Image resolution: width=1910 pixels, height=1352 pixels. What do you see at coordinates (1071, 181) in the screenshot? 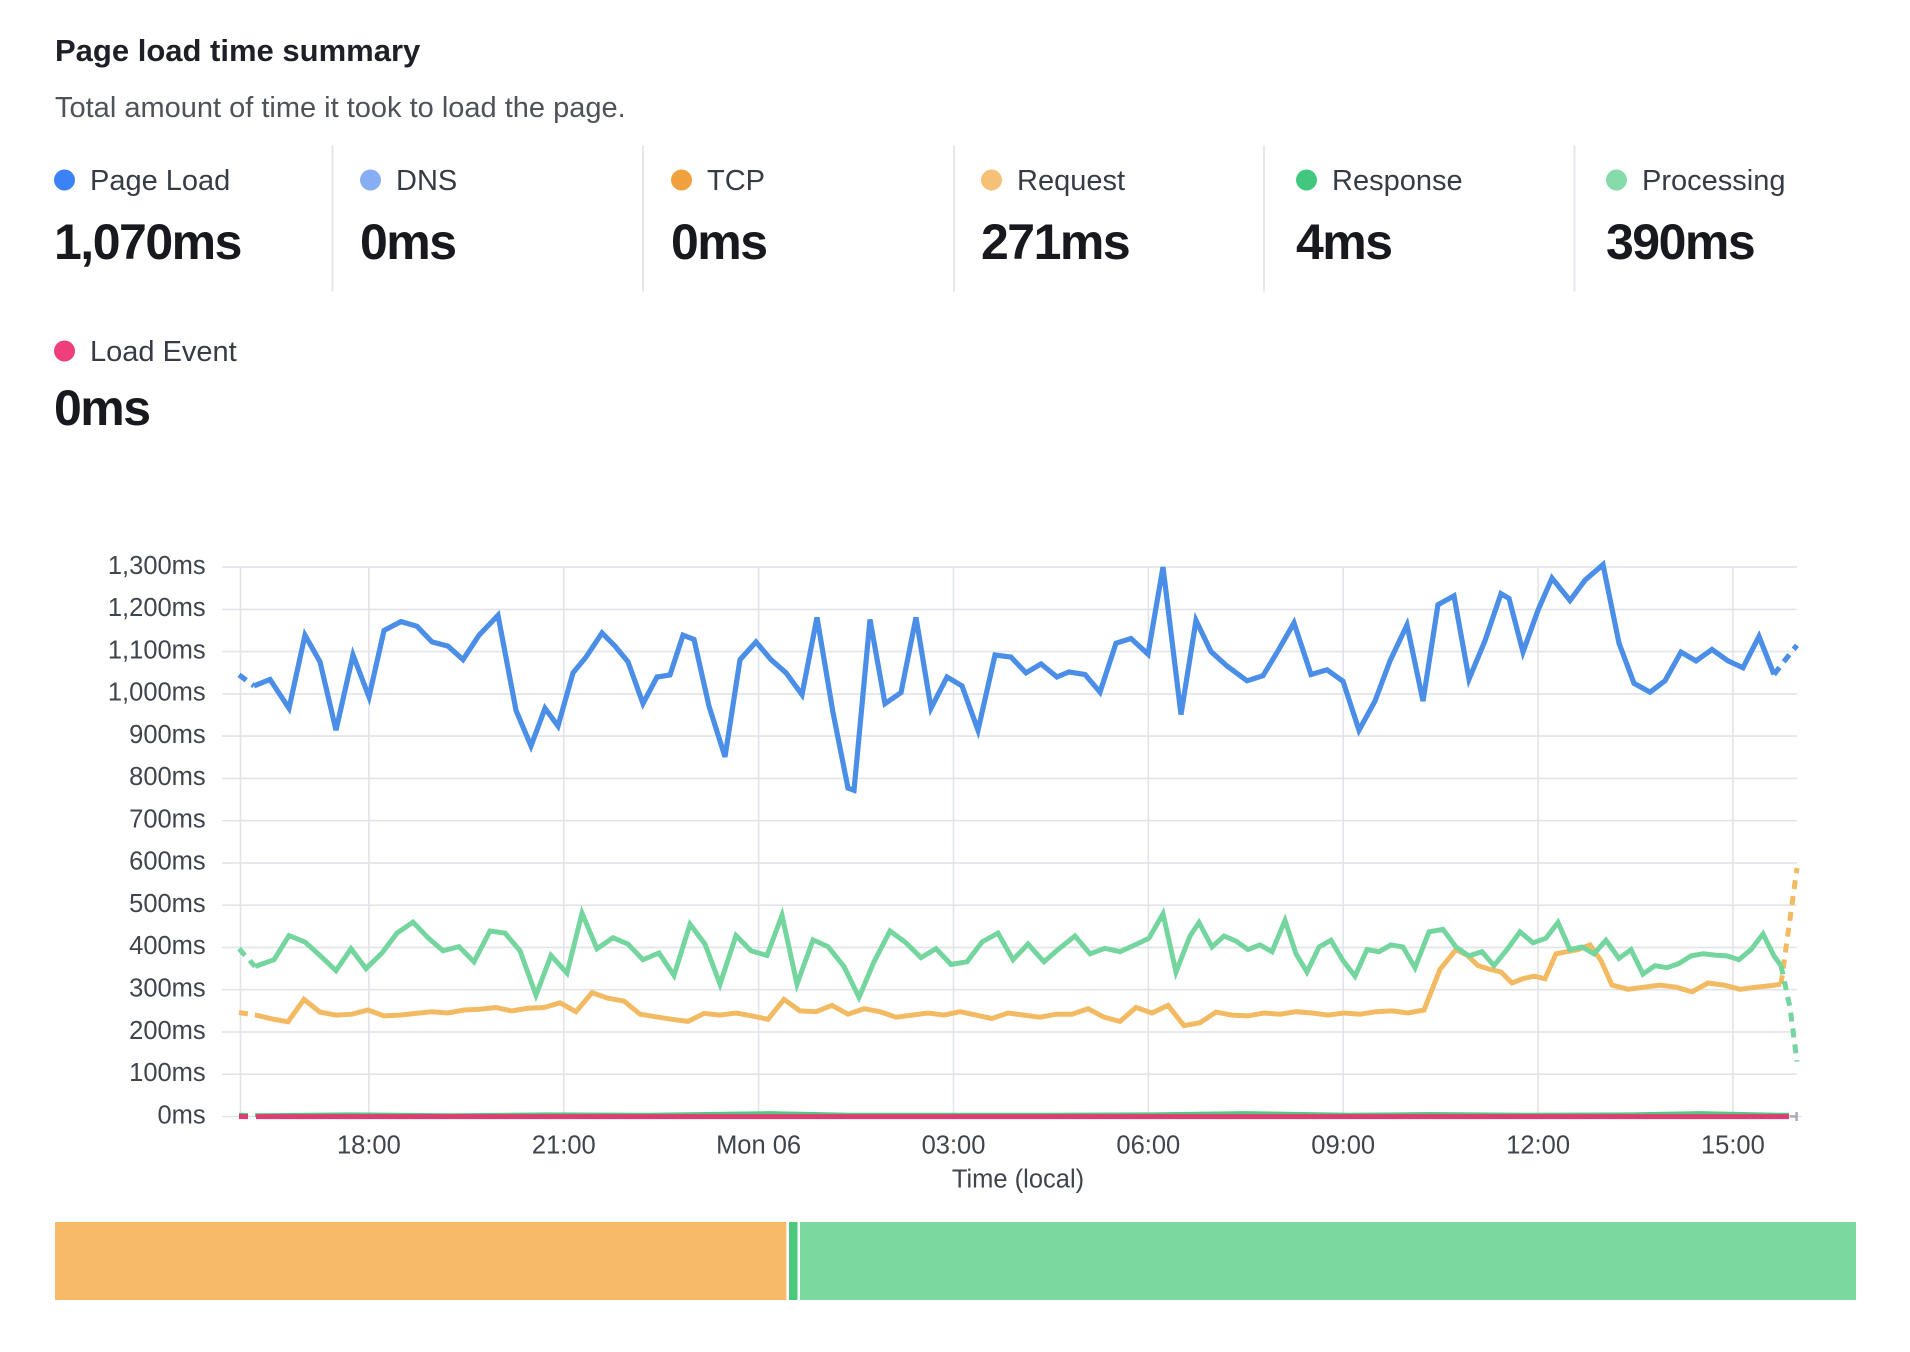
I see `svg-text: Request` at bounding box center [1071, 181].